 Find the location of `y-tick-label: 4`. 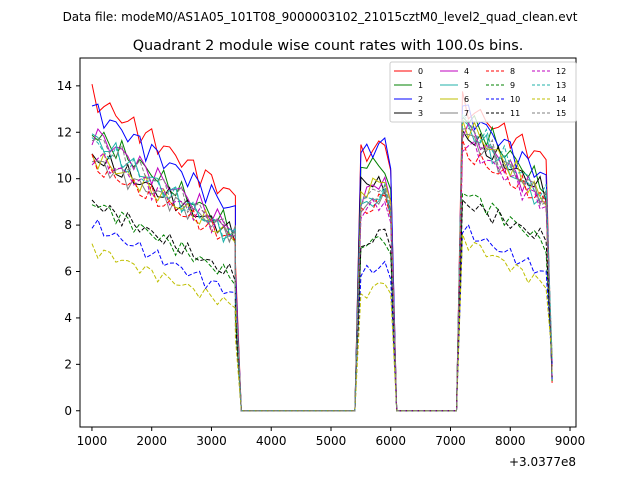

y-tick-label: 4 is located at coordinates (68, 318).